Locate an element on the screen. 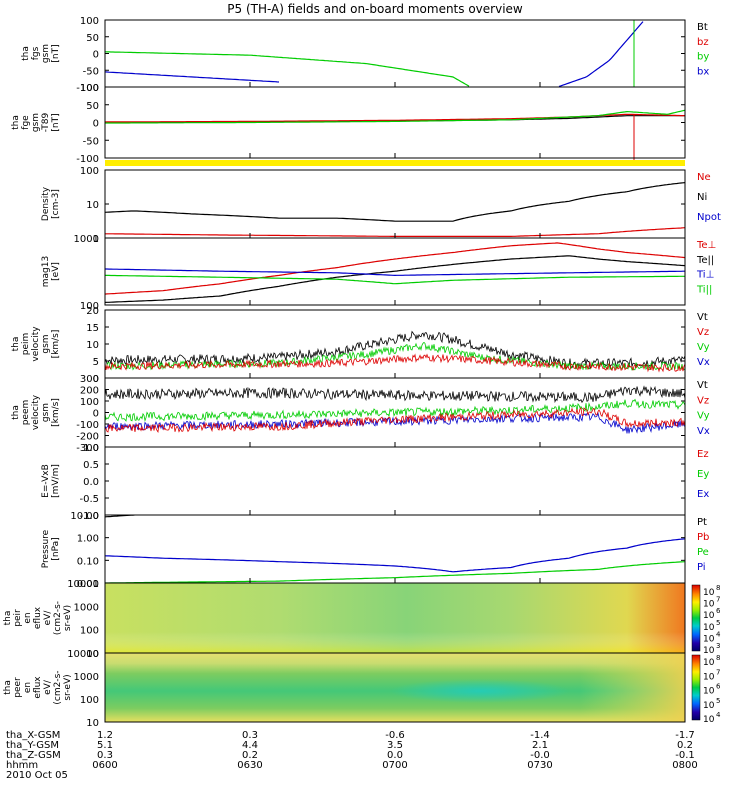  ytick-peir-0: 10000 is located at coordinates (83, 584).